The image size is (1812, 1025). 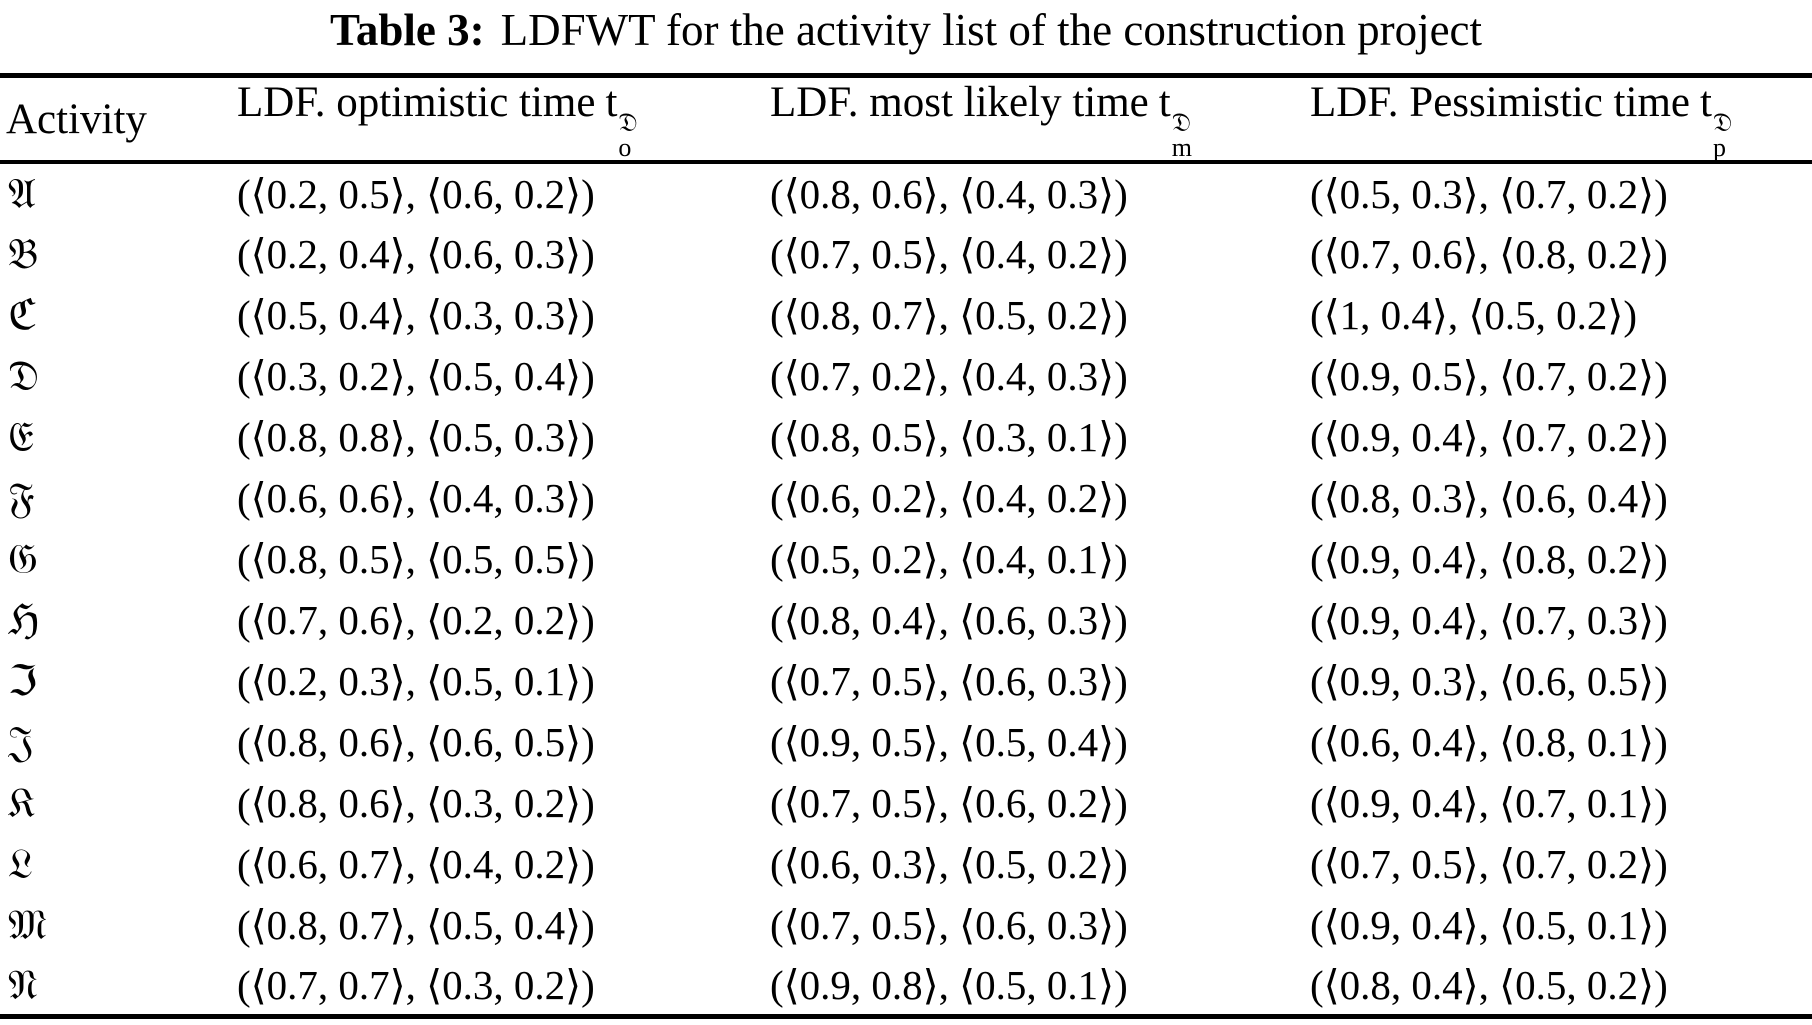 I want to click on optimistic-cell: (⟨0.6, 0.6⟩, ⟨0.4, 0.3⟩), so click(x=416, y=497).